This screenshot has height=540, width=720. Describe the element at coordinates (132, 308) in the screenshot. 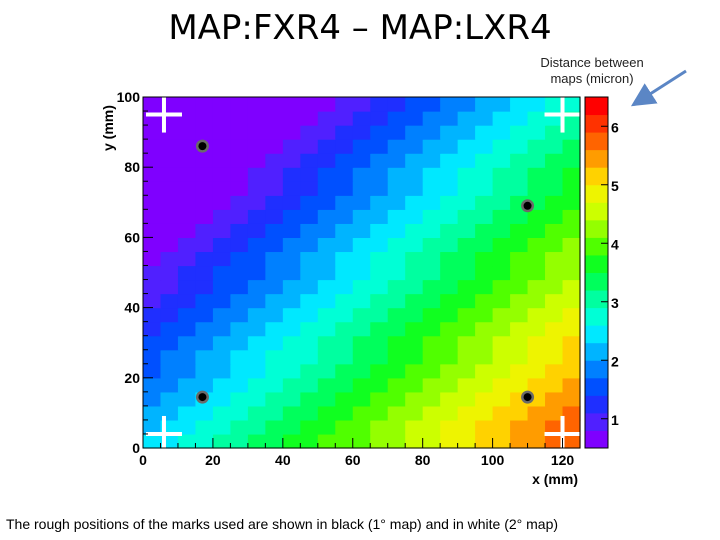

I see `y-tick-label: 40` at that location.